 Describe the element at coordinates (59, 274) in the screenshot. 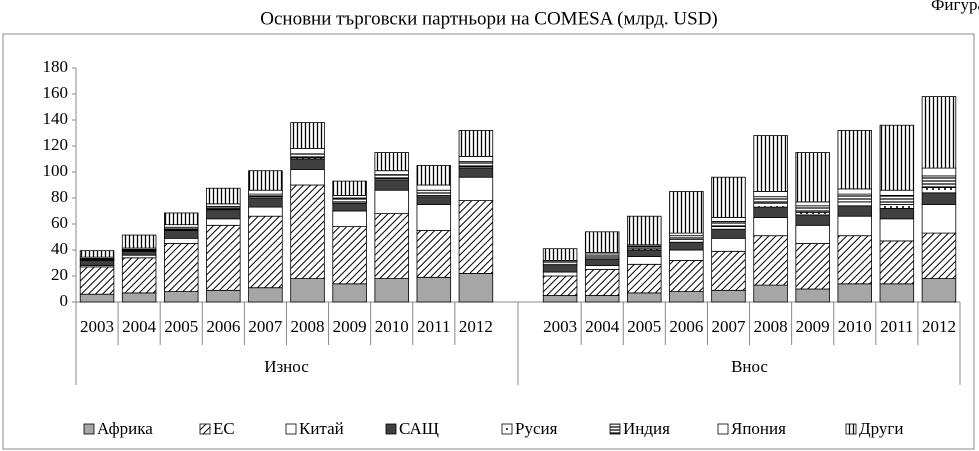

I see `y-tick-label: 20` at that location.